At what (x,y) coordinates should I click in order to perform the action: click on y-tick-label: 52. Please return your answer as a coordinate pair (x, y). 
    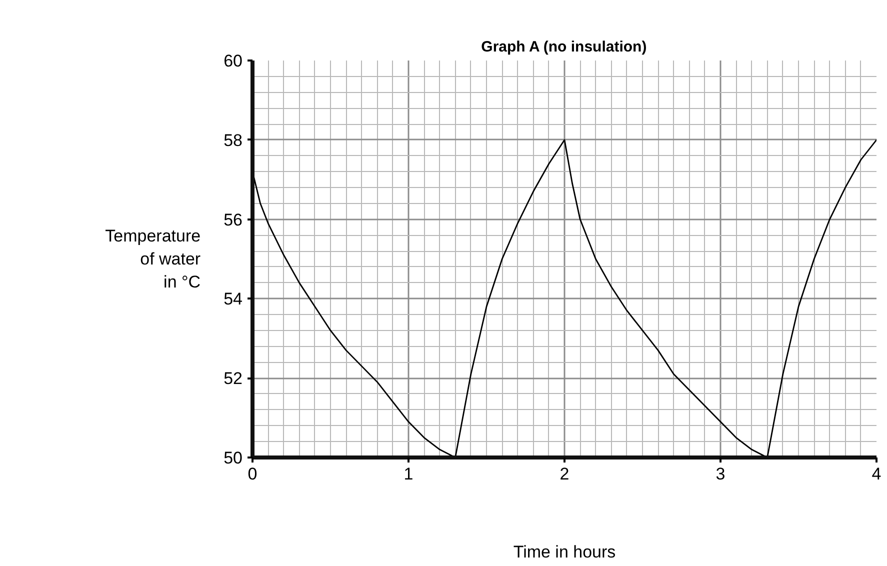
    Looking at the image, I should click on (233, 378).